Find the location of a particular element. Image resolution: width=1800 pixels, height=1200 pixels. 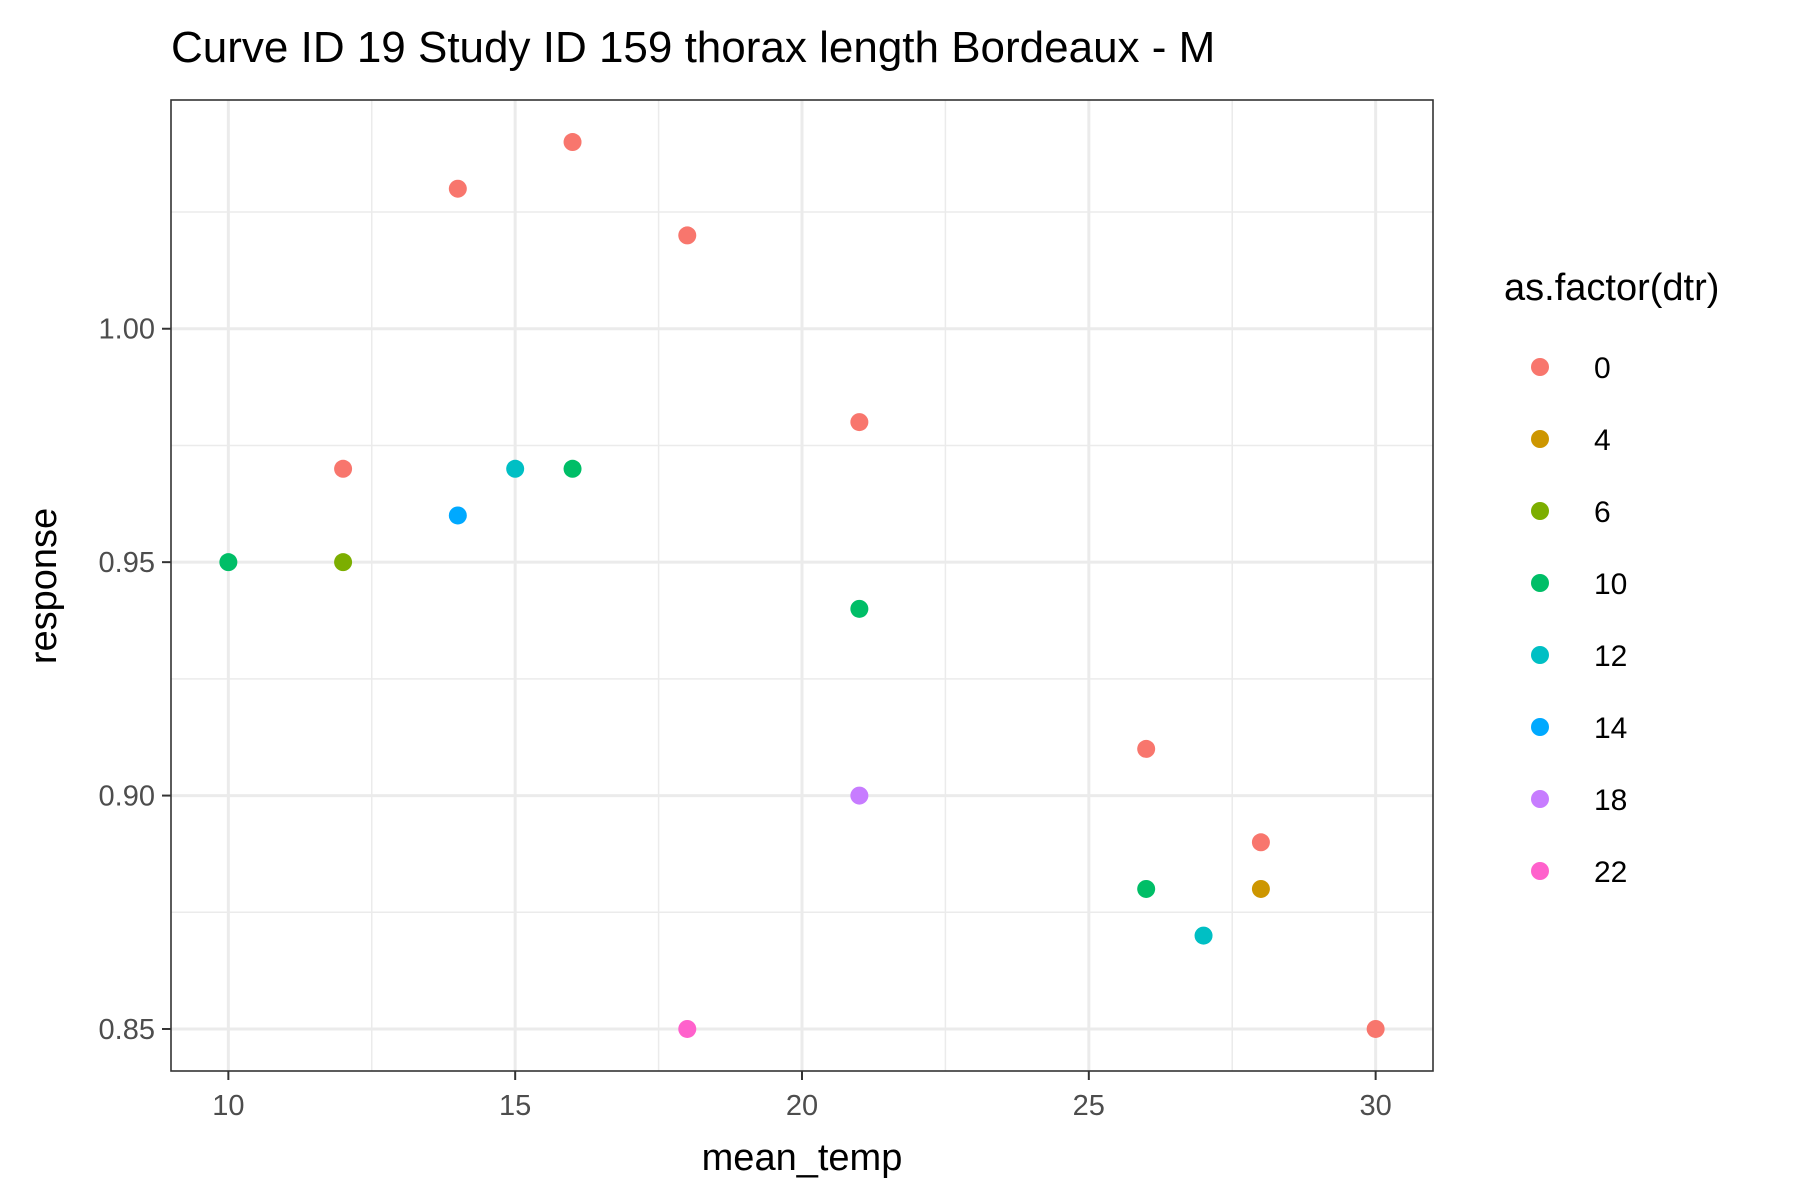

x-tick-label: 15 is located at coordinates (515, 1106).